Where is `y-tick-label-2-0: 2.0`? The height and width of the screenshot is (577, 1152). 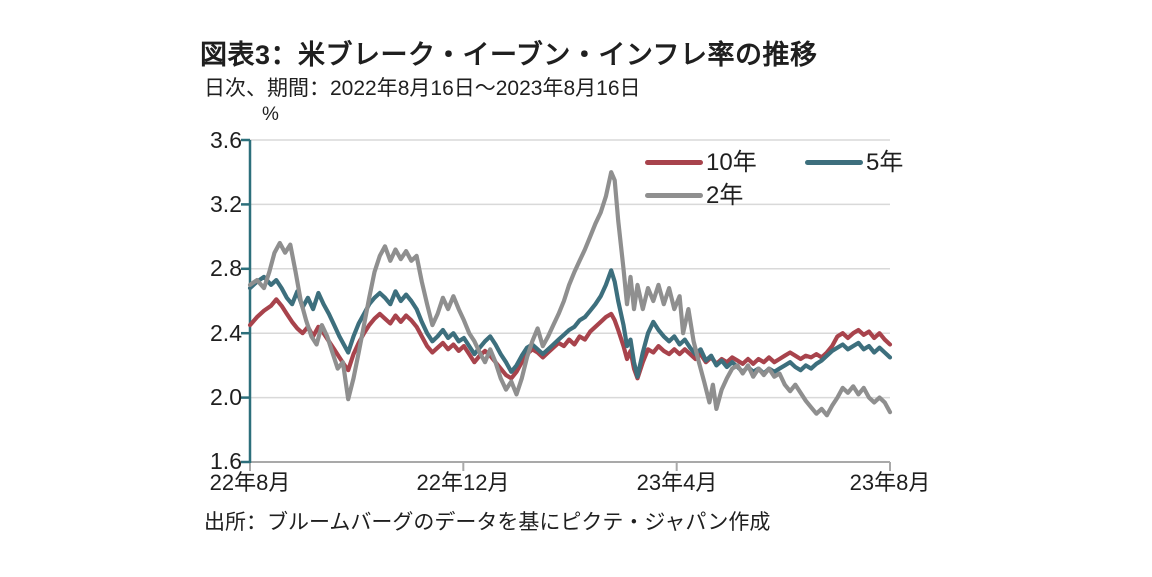 y-tick-label-2-0: 2.0 is located at coordinates (226, 397).